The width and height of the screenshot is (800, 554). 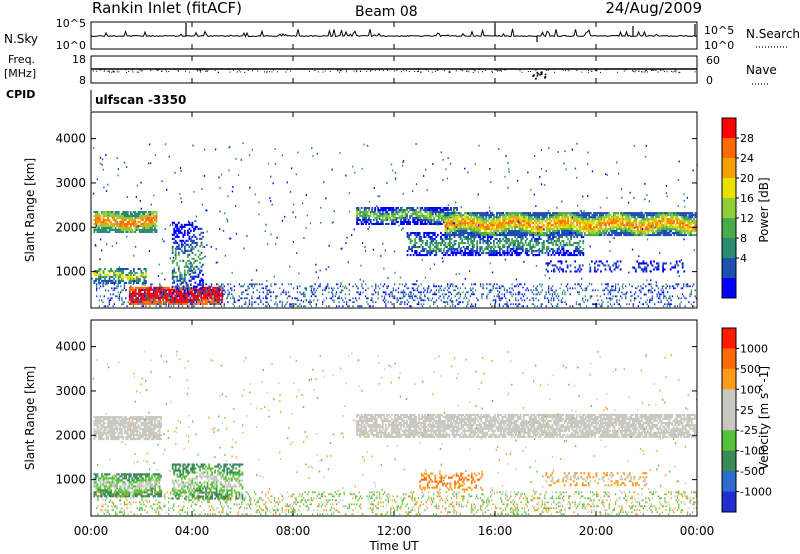 What do you see at coordinates (394, 74) in the screenshot?
I see `freq-trace` at bounding box center [394, 74].